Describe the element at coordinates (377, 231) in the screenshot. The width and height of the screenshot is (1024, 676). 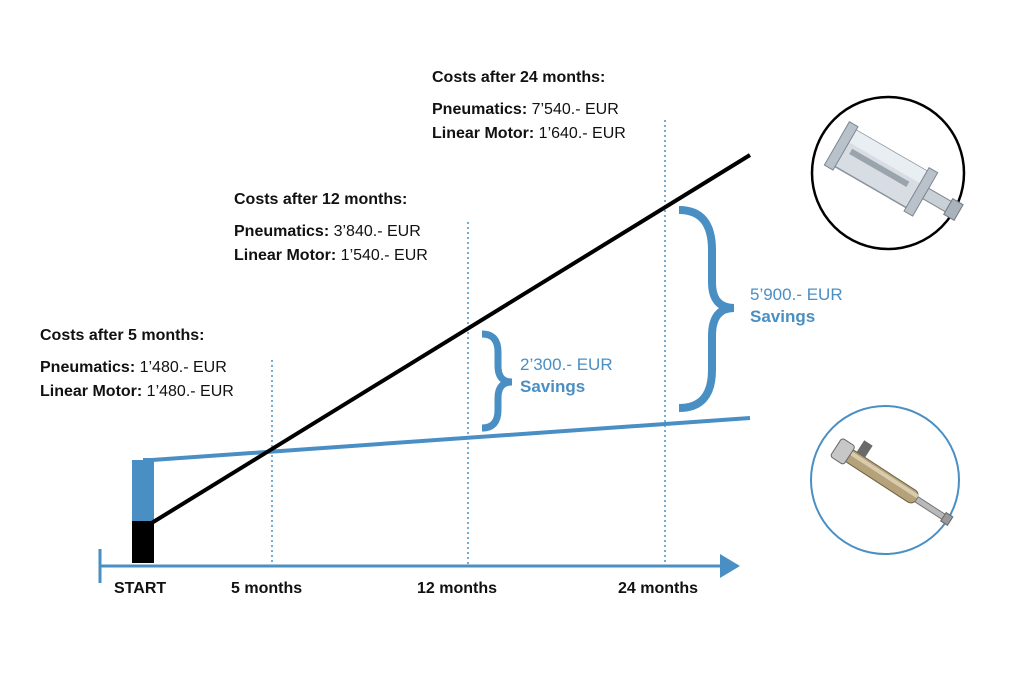
I see `pneumatics-value: 3’840.- EUR` at that location.